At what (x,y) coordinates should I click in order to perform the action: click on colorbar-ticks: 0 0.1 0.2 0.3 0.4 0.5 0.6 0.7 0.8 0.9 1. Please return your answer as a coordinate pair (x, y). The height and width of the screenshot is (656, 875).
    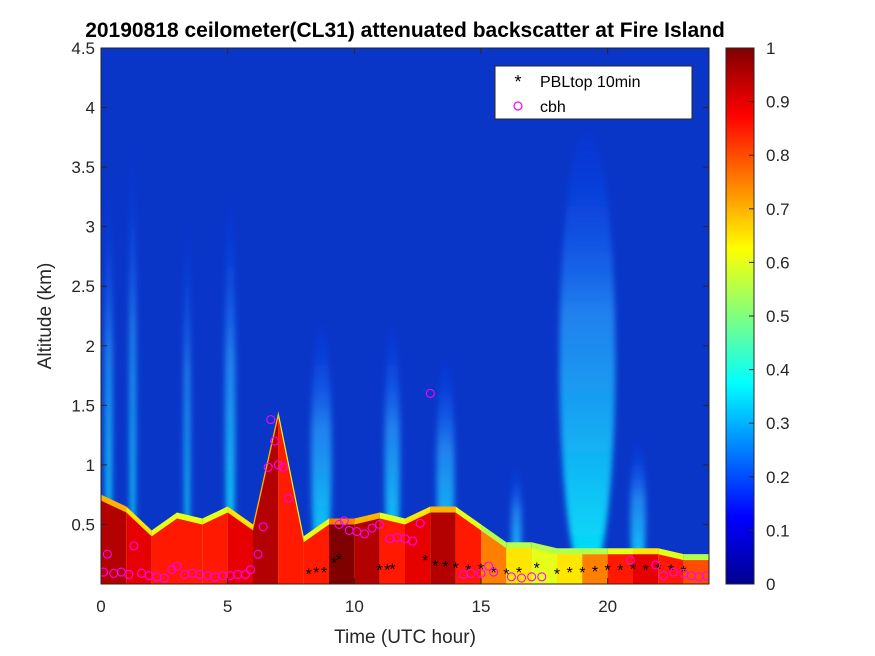
    Looking at the image, I should click on (769, 316).